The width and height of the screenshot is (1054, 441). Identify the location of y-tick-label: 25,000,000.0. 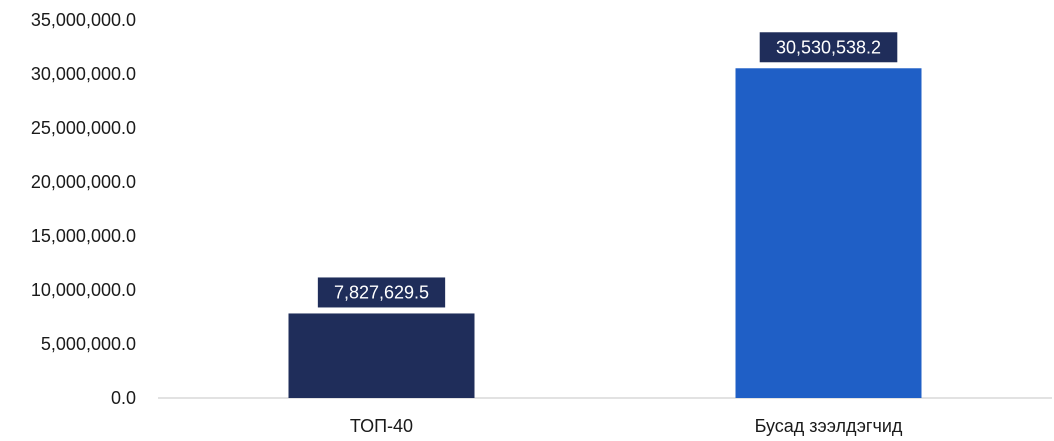
(83, 128).